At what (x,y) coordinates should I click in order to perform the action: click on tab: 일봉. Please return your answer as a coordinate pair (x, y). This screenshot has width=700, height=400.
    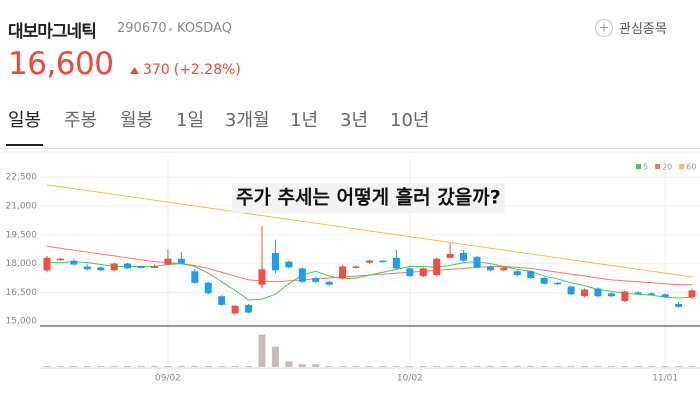
    Looking at the image, I should click on (24, 126).